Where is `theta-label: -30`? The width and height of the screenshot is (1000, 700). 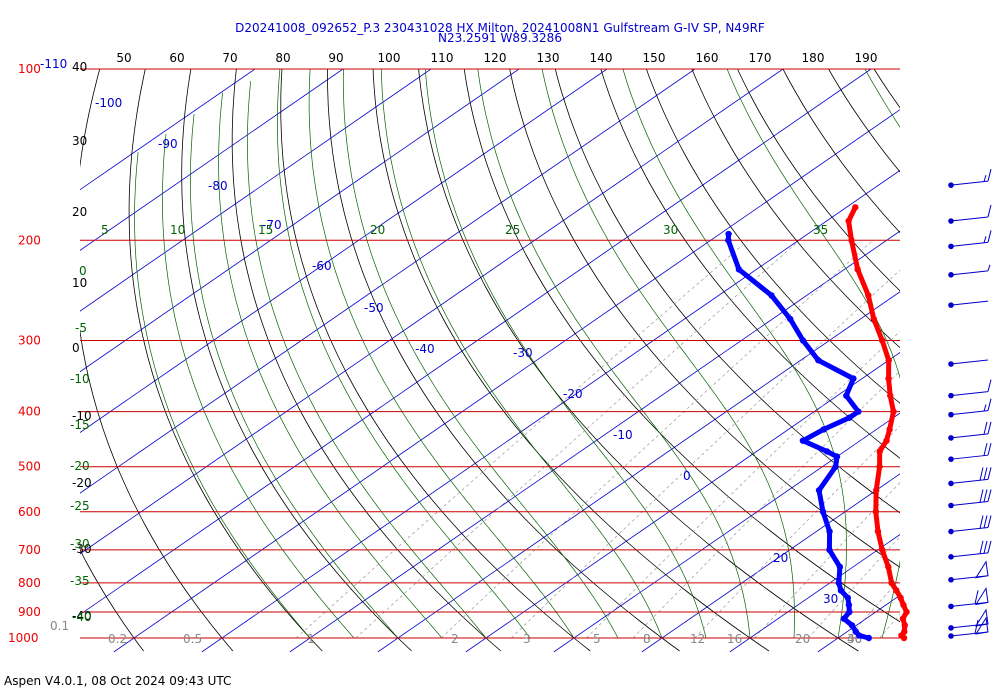
theta-label: -30 is located at coordinates (82, 549).